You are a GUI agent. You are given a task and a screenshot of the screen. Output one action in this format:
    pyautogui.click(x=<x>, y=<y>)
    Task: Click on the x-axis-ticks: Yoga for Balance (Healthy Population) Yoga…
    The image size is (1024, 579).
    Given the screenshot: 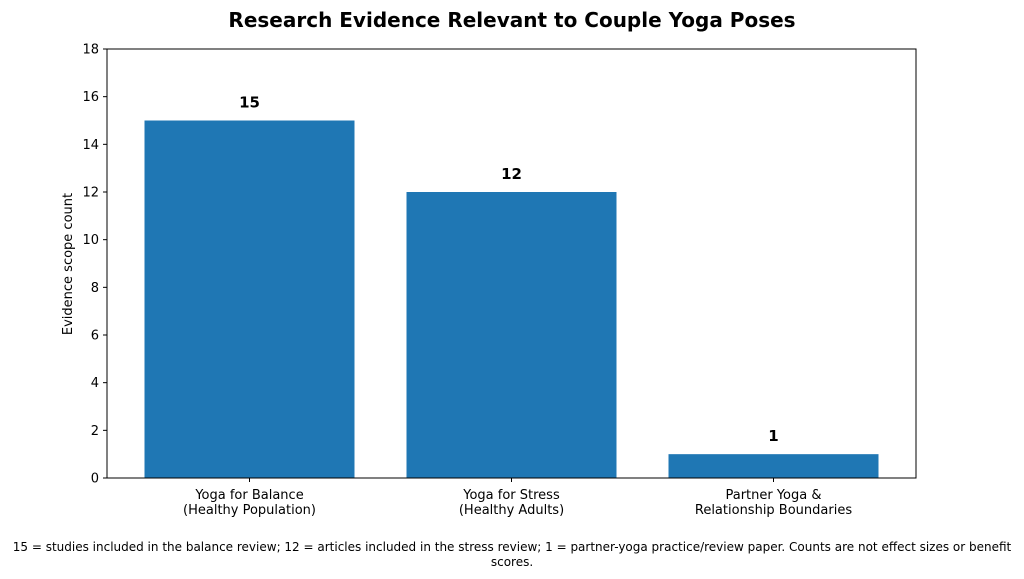 What is the action you would take?
    pyautogui.click(x=517, y=498)
    